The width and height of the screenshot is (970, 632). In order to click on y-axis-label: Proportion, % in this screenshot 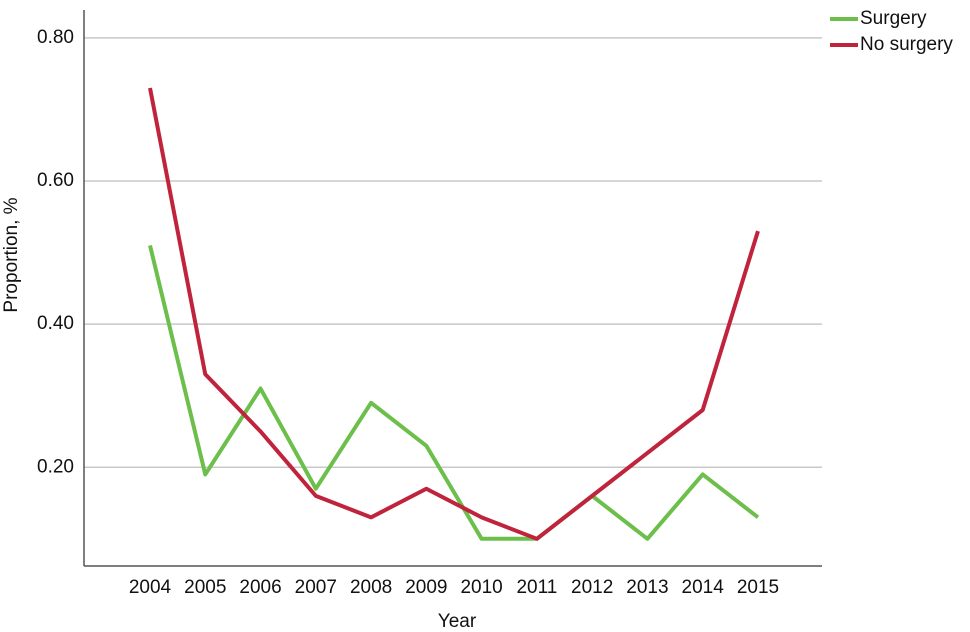, I will do `click(11, 254)`.